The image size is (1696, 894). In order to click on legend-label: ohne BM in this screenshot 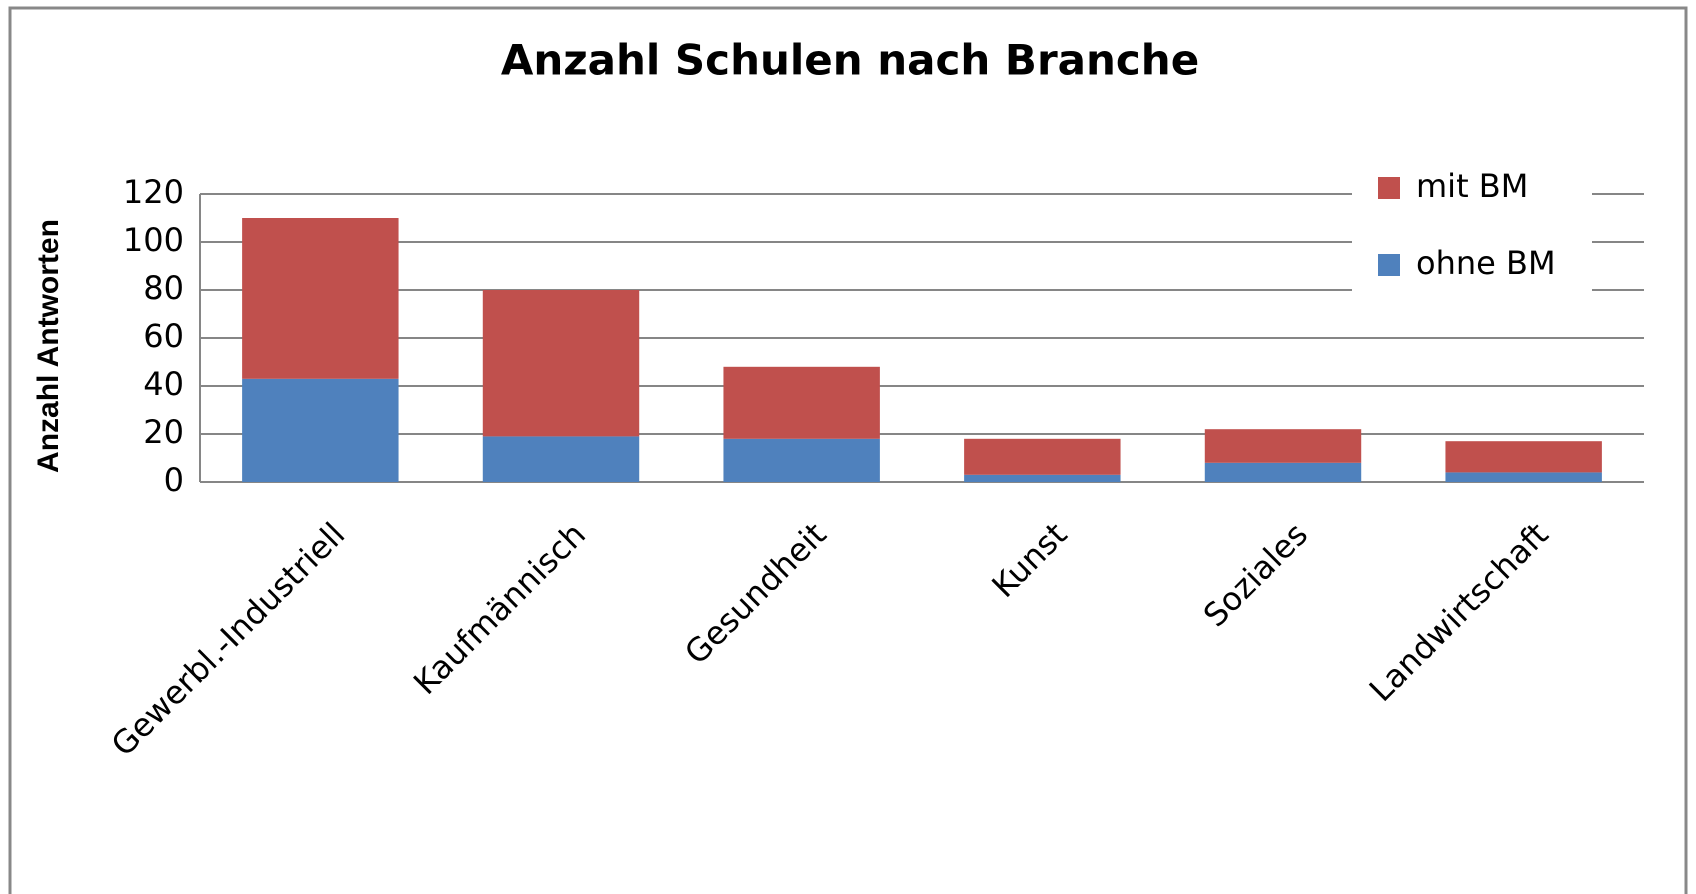, I will do `click(1486, 263)`.